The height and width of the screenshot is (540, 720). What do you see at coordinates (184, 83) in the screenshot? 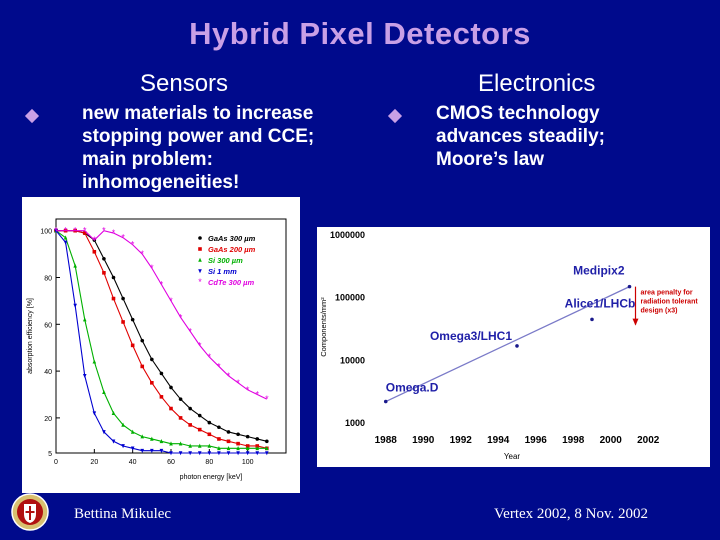
I see `sensors-heading: Sensors` at bounding box center [184, 83].